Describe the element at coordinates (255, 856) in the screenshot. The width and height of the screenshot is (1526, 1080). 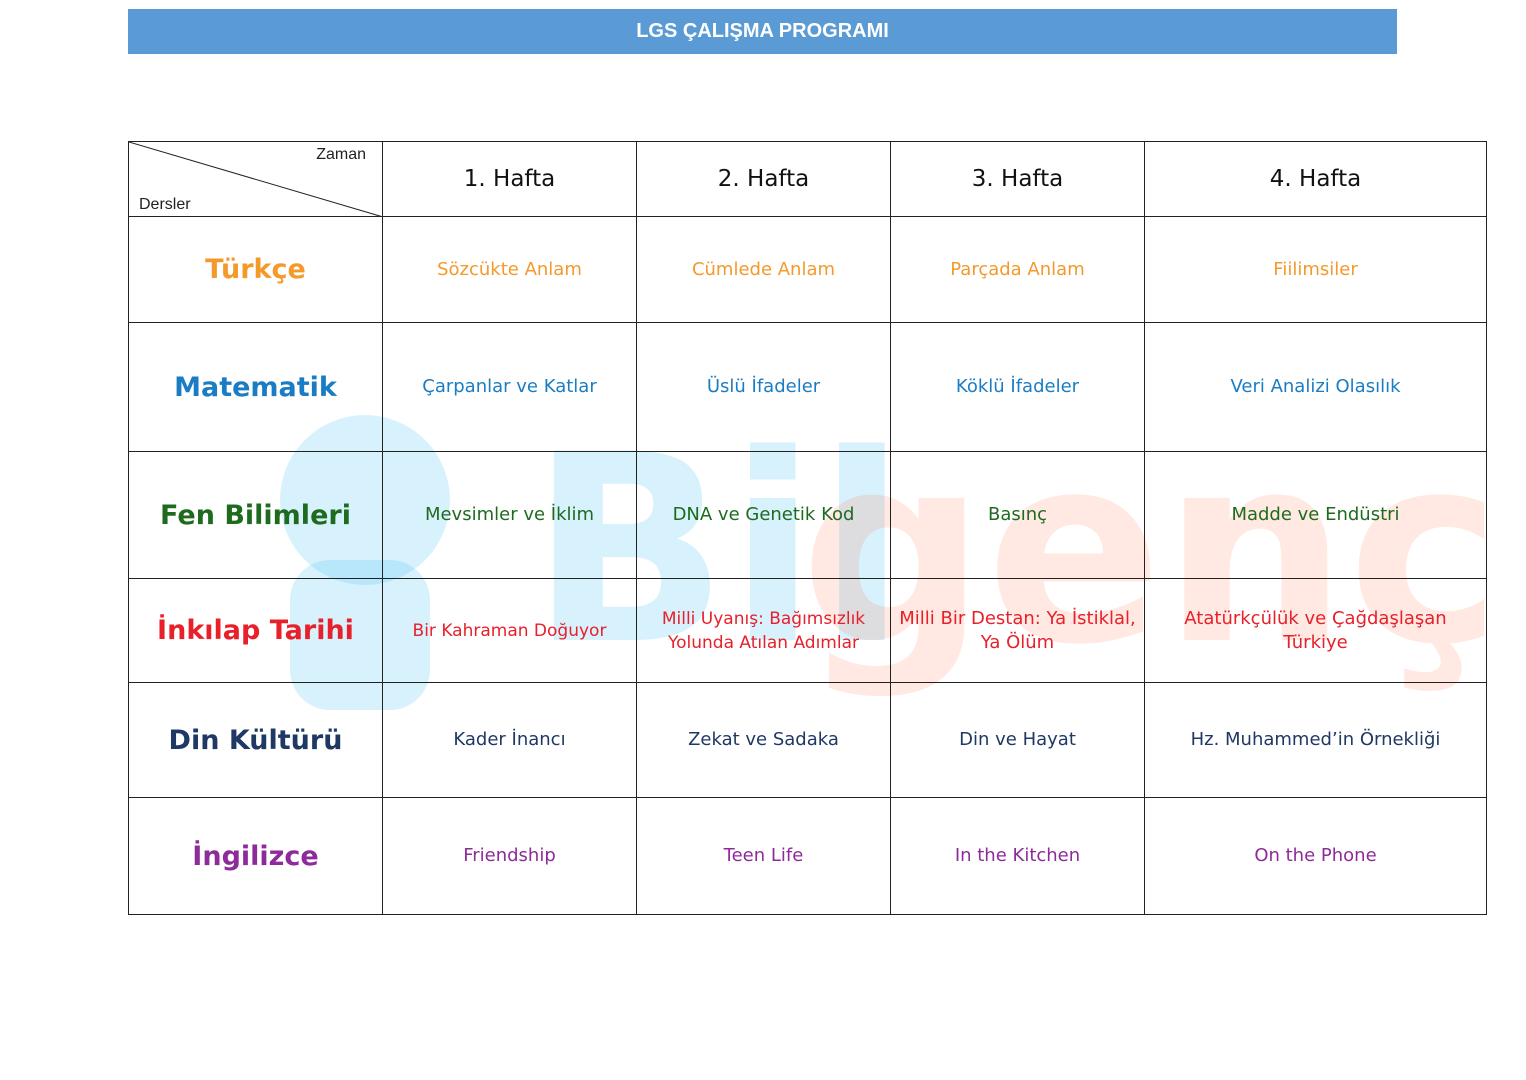
I see `subject-label: İngilizce` at that location.